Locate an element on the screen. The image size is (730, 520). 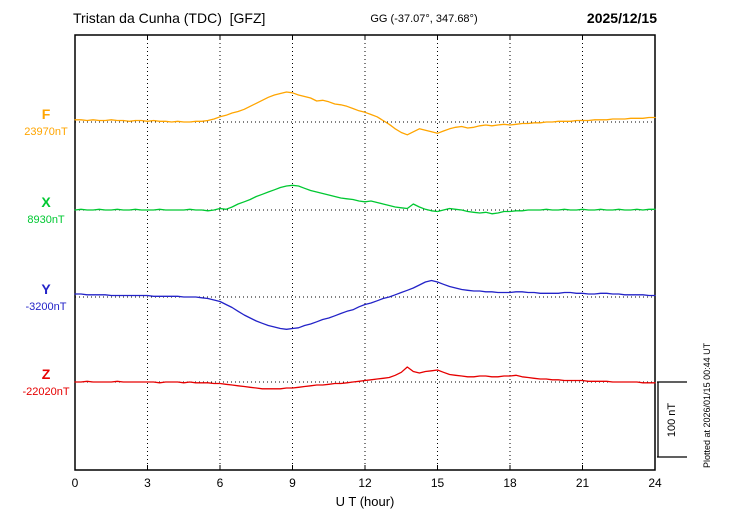
scale-bar-label: 100 nT is located at coordinates (672, 420).